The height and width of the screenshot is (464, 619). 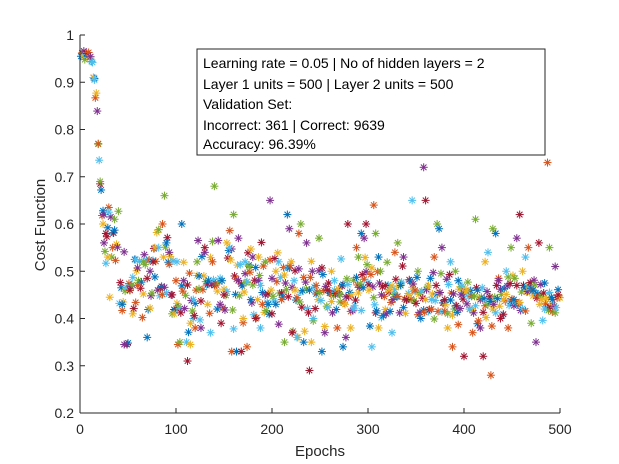 What do you see at coordinates (40, 225) in the screenshot?
I see `y-axis-label: Cost Function` at bounding box center [40, 225].